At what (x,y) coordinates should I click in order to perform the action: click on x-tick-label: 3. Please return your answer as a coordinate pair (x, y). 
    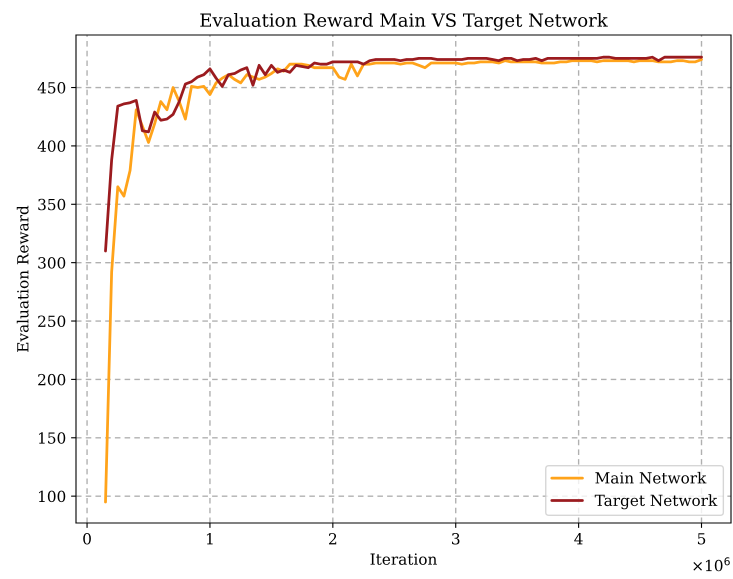
    Looking at the image, I should click on (456, 538).